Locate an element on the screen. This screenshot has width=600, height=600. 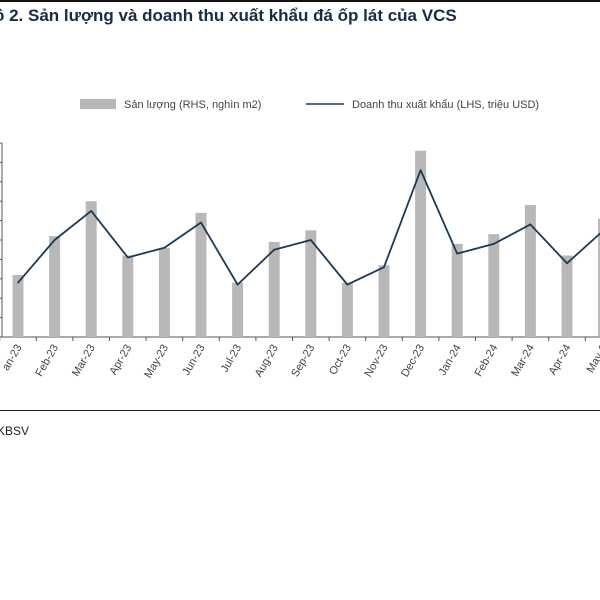
x-tick-label: Apr-23 is located at coordinates (120, 360).